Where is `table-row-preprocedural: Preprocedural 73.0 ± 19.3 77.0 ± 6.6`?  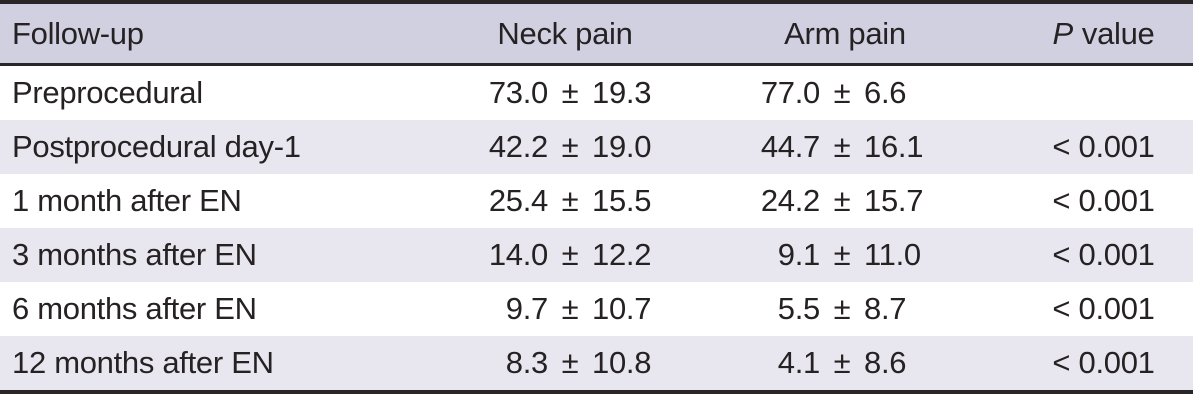
table-row-preprocedural: Preprocedural 73.0 ± 19.3 77.0 ± 6.6 is located at coordinates (596, 93).